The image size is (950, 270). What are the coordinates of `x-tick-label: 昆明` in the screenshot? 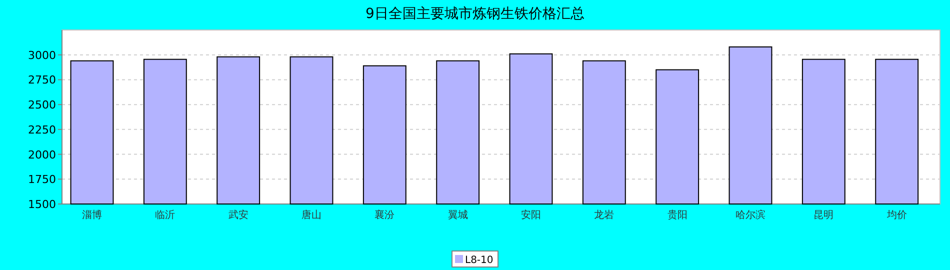 It's located at (824, 215).